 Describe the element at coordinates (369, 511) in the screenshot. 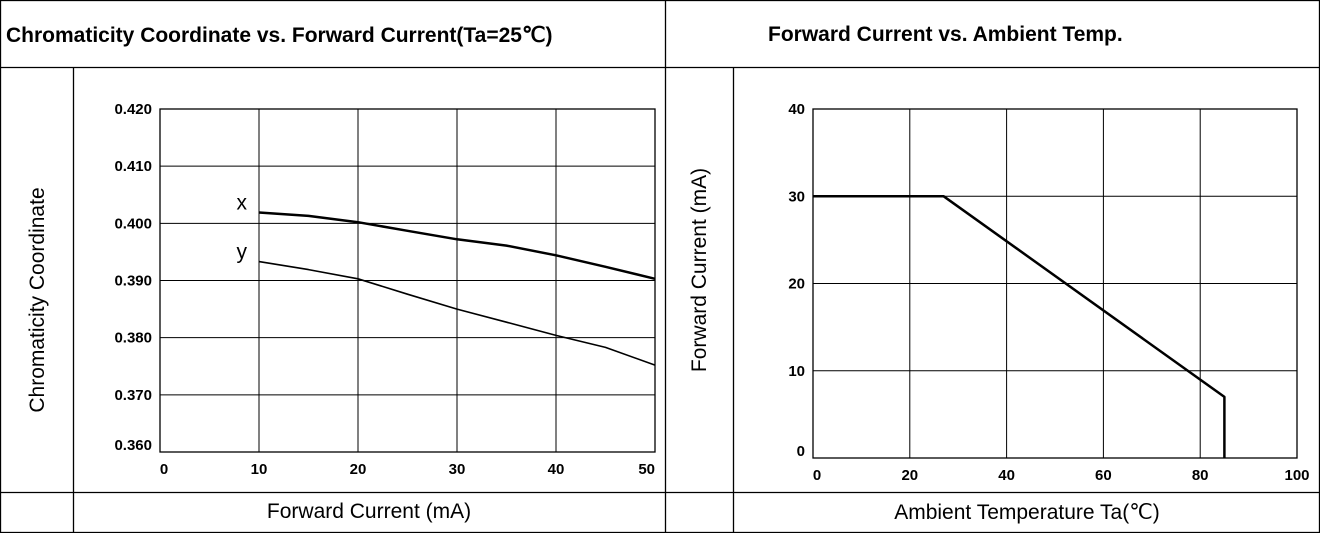

I see `left-x-axis-label: Forward Current (mA)` at that location.